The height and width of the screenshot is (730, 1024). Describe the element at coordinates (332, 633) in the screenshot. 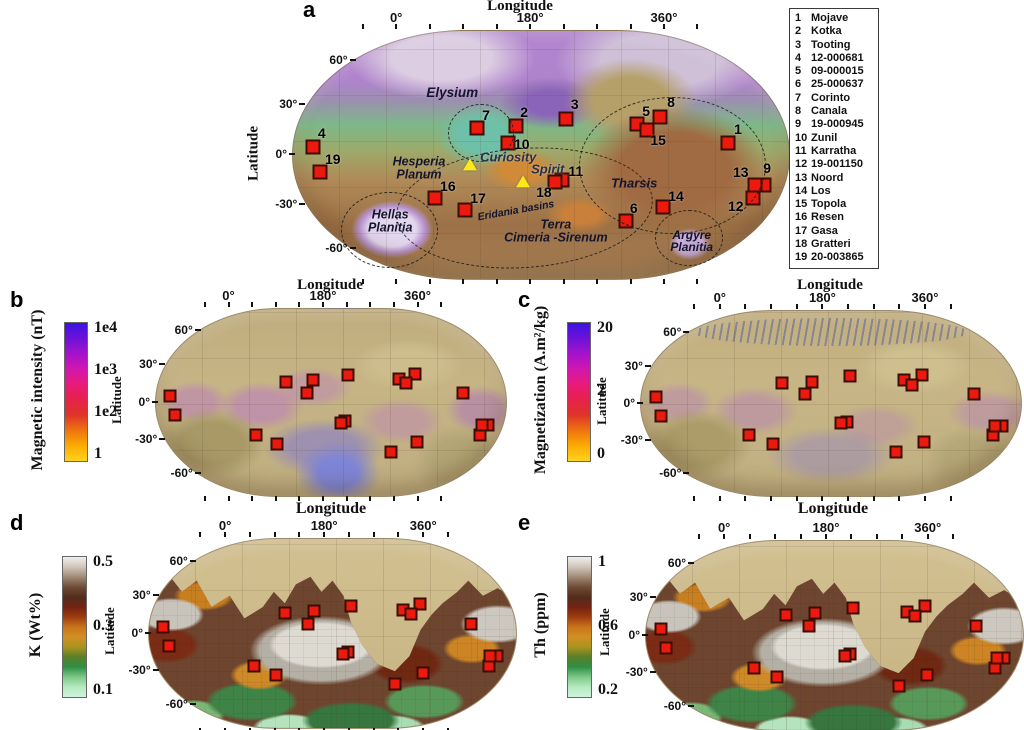

I see `panel-d-potassium-map` at that location.